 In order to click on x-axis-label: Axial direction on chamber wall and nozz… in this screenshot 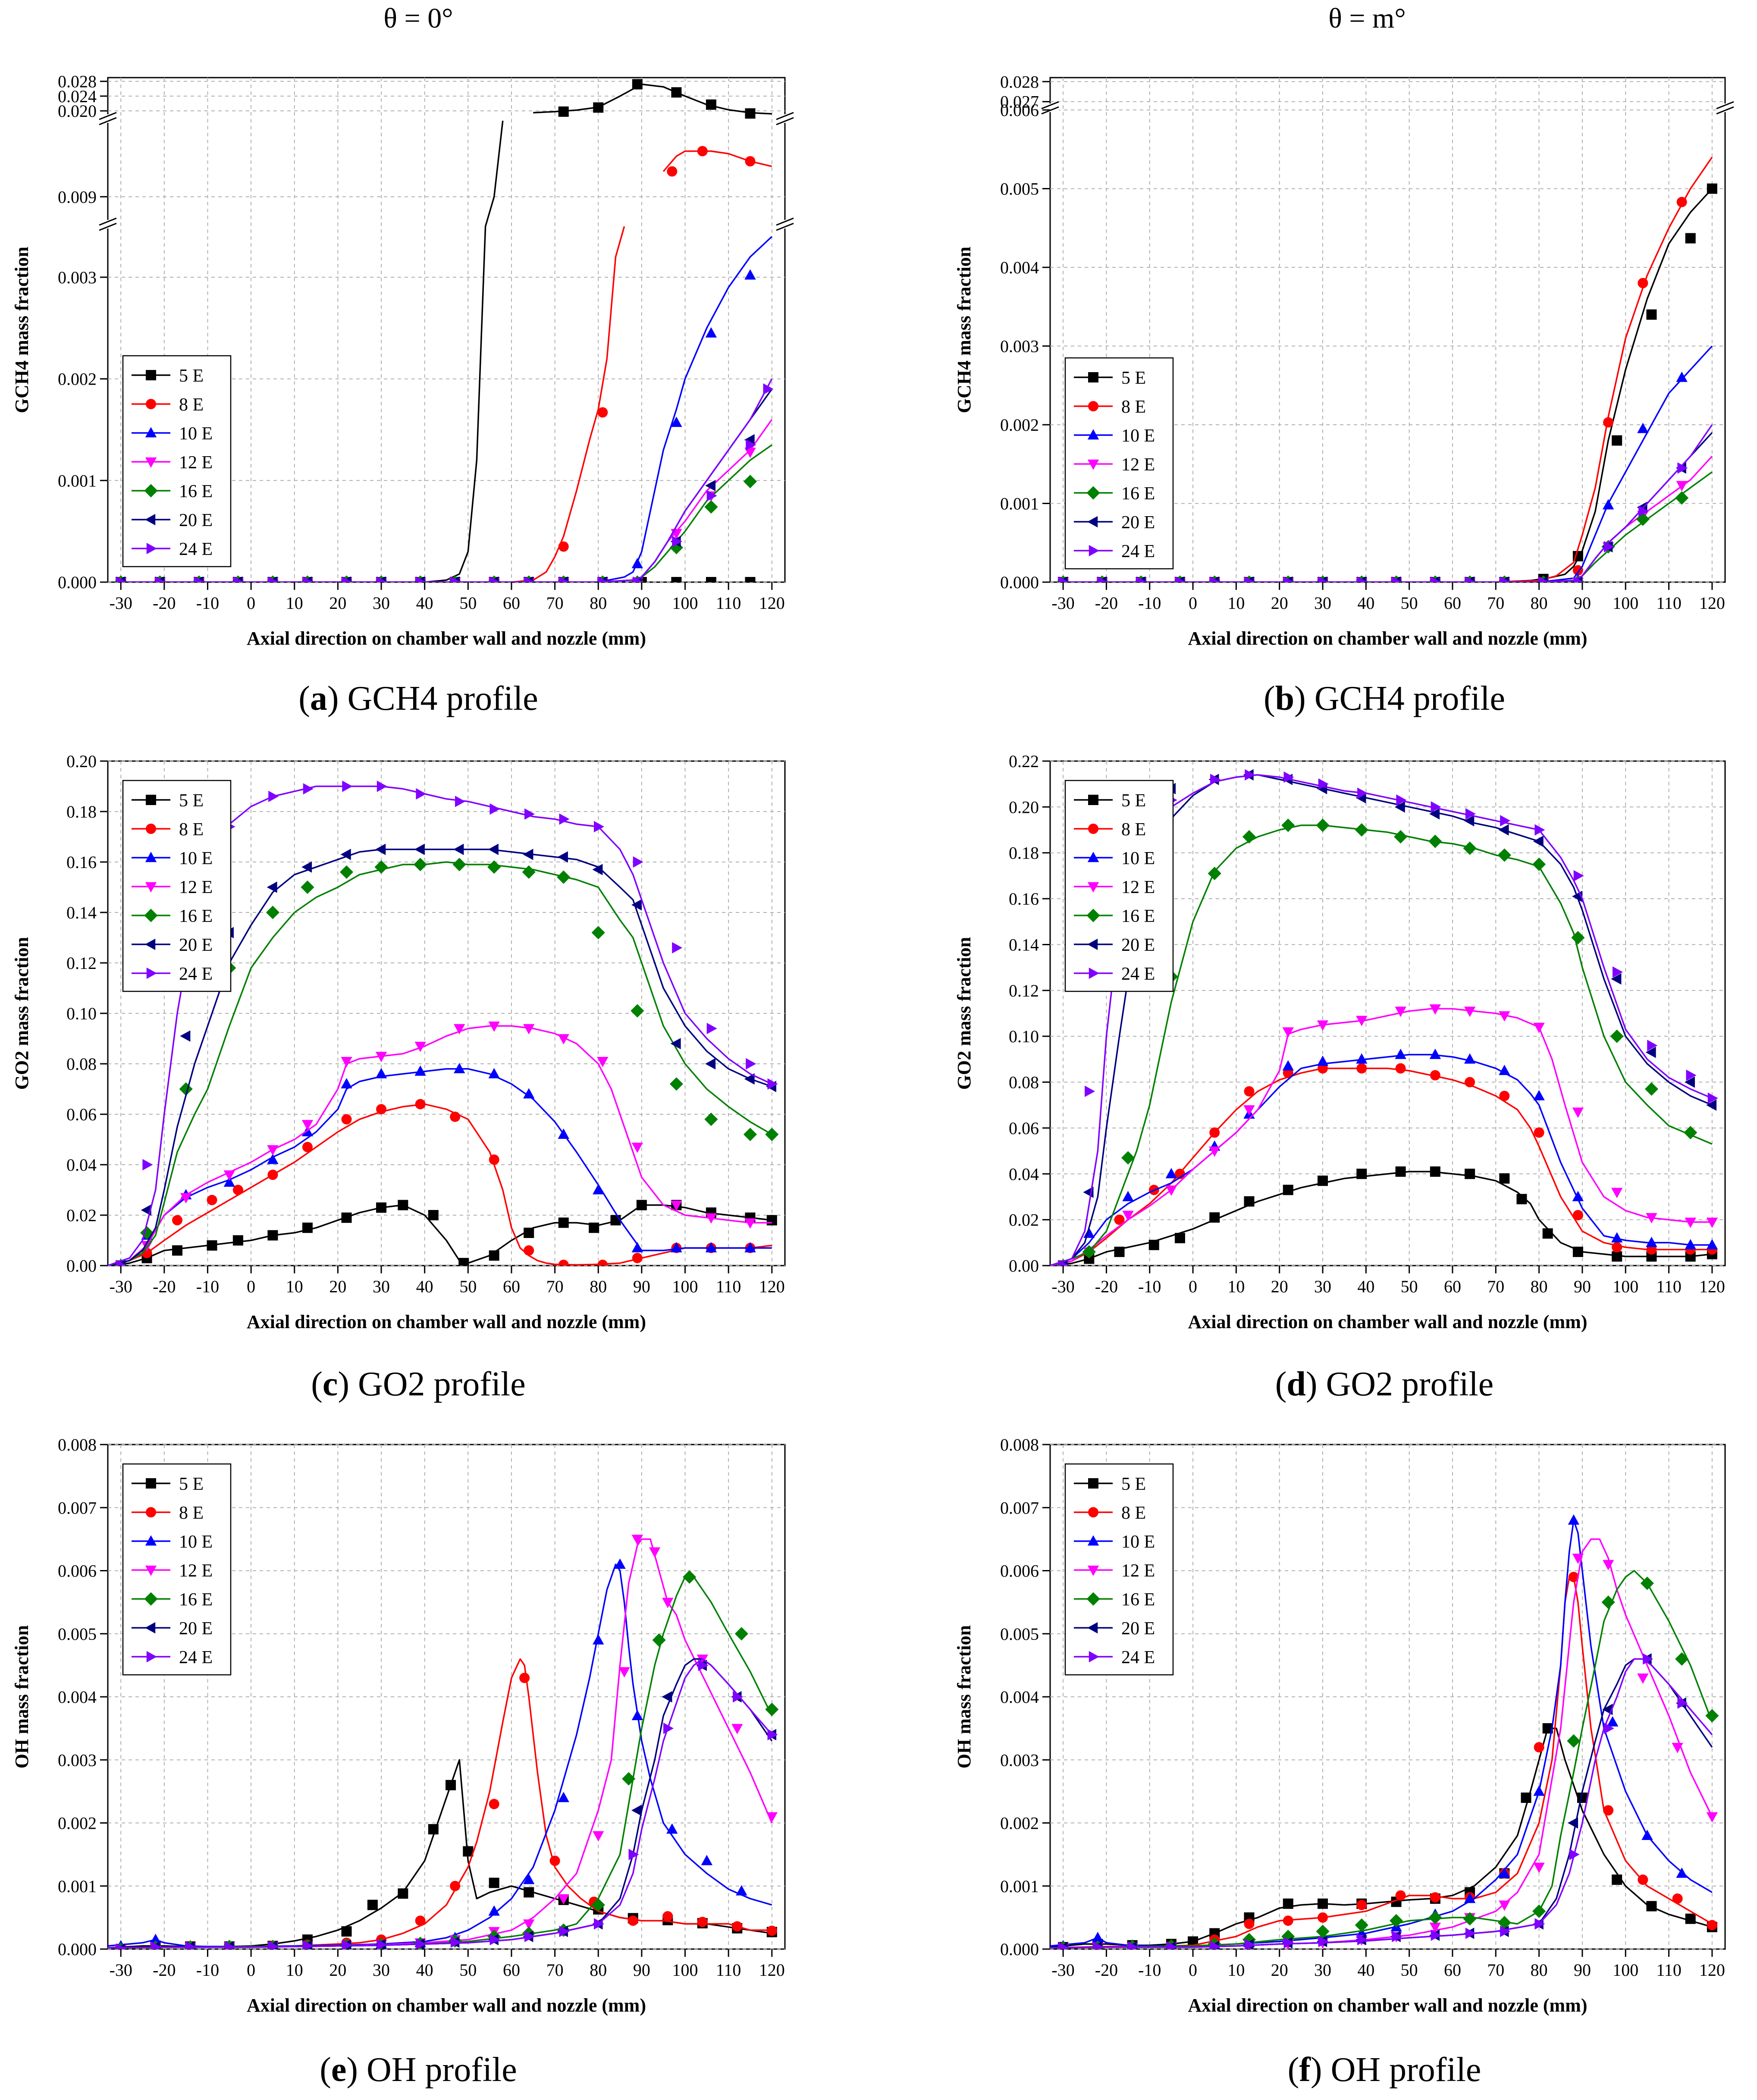, I will do `click(447, 2006)`.